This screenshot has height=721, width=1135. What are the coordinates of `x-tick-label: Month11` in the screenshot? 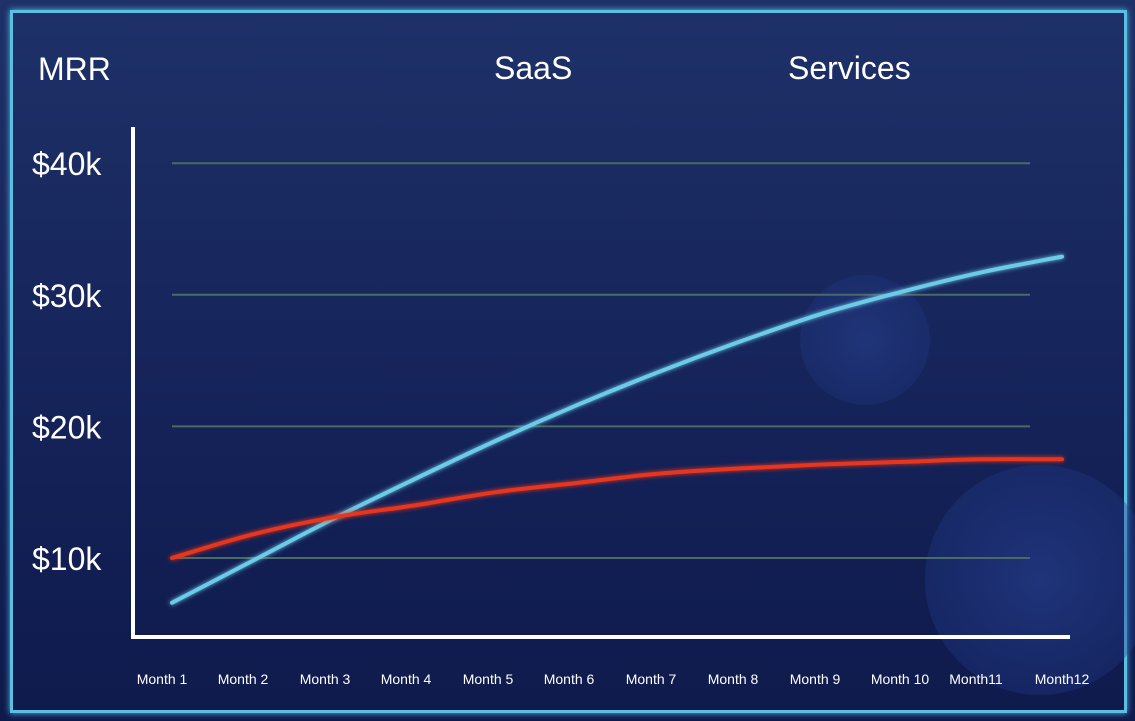 It's located at (976, 679).